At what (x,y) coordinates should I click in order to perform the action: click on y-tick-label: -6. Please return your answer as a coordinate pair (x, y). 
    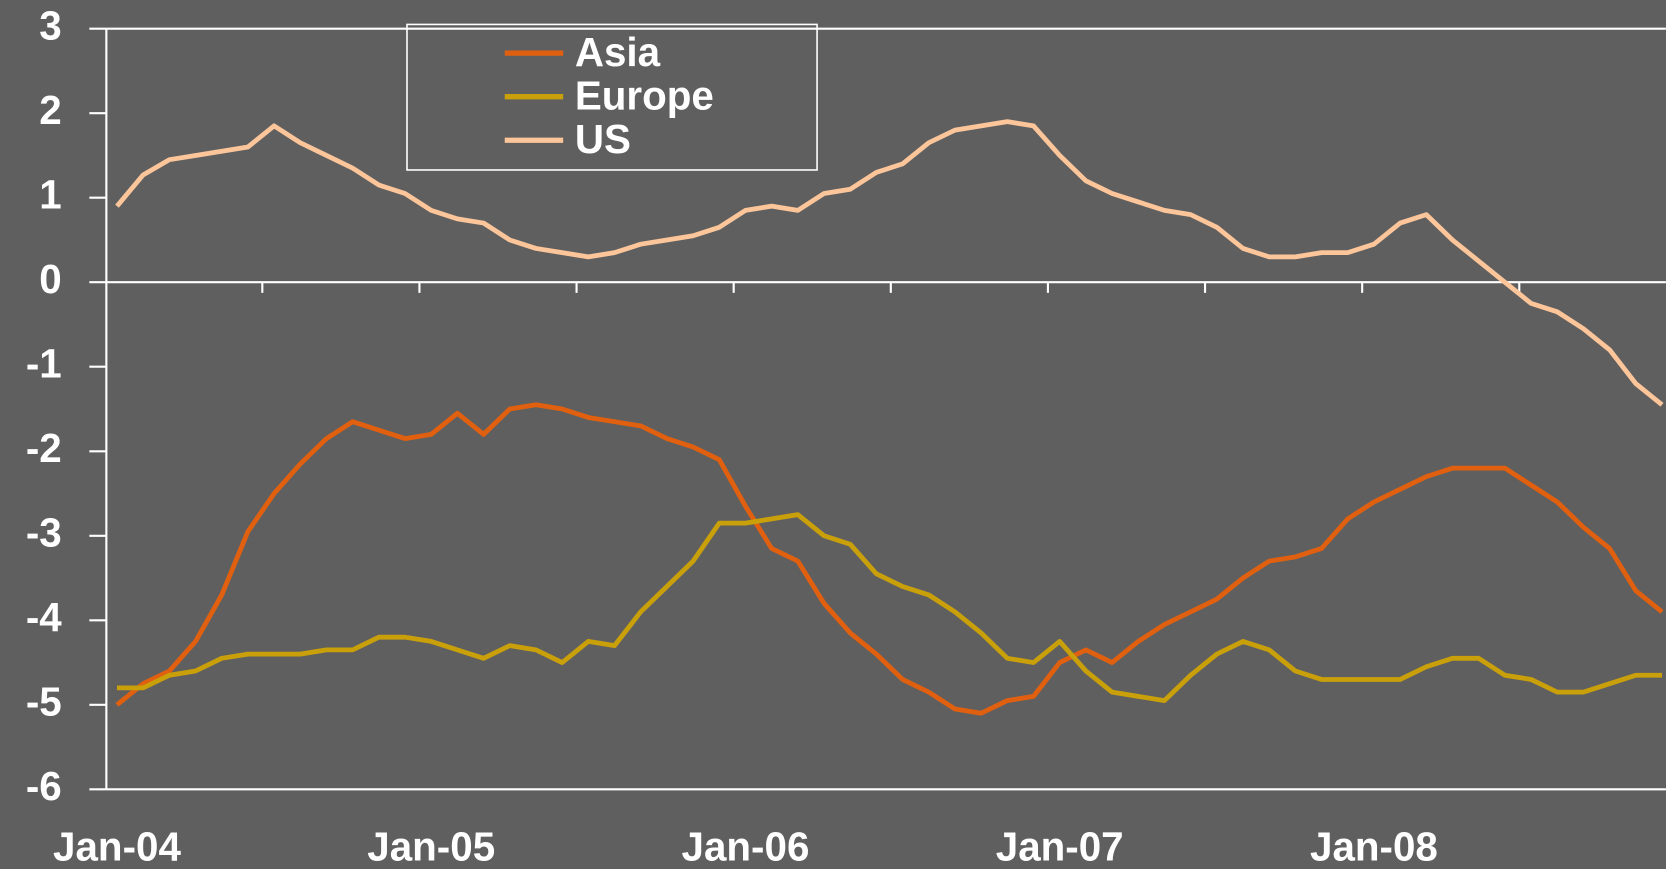
    Looking at the image, I should click on (44, 786).